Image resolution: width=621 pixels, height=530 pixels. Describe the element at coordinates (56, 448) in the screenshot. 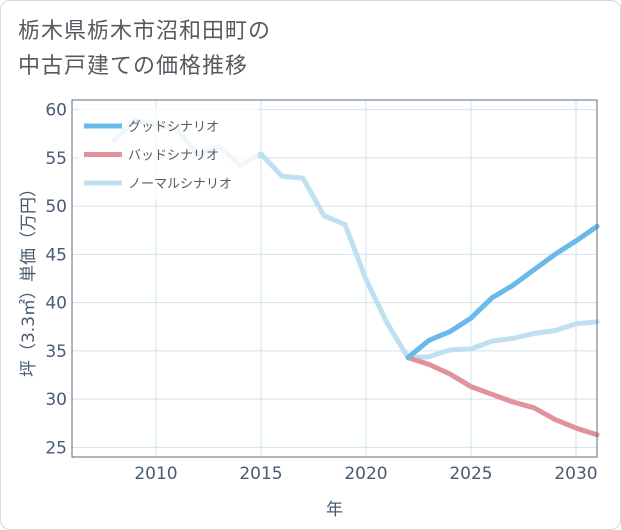

I see `y-tick-label: 25` at that location.